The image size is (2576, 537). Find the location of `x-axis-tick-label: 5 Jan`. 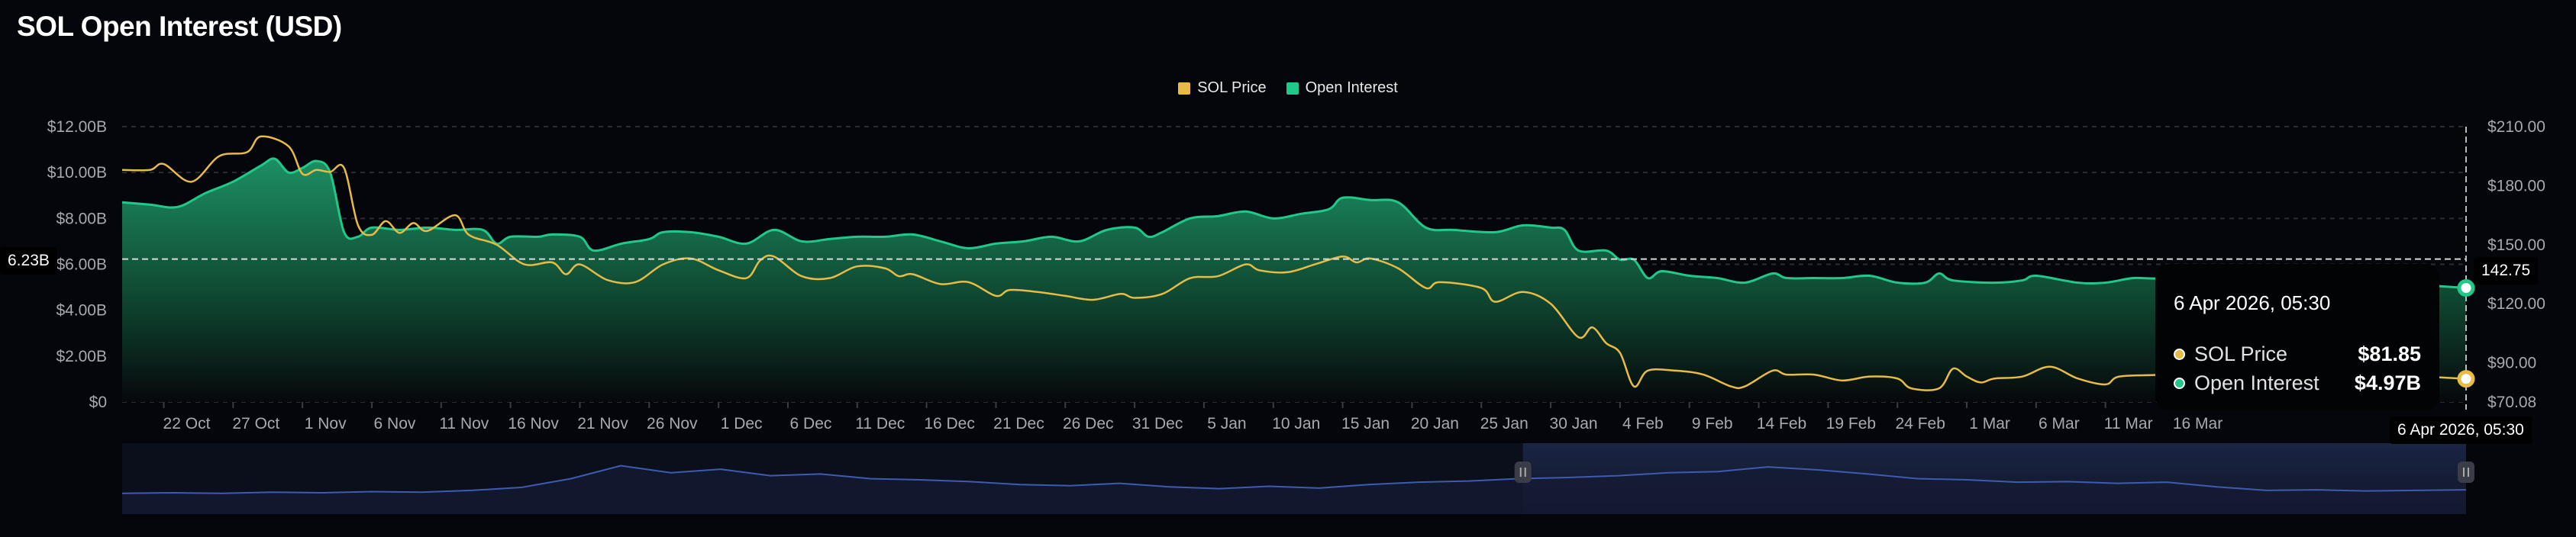

x-axis-tick-label: 5 Jan is located at coordinates (1226, 424).